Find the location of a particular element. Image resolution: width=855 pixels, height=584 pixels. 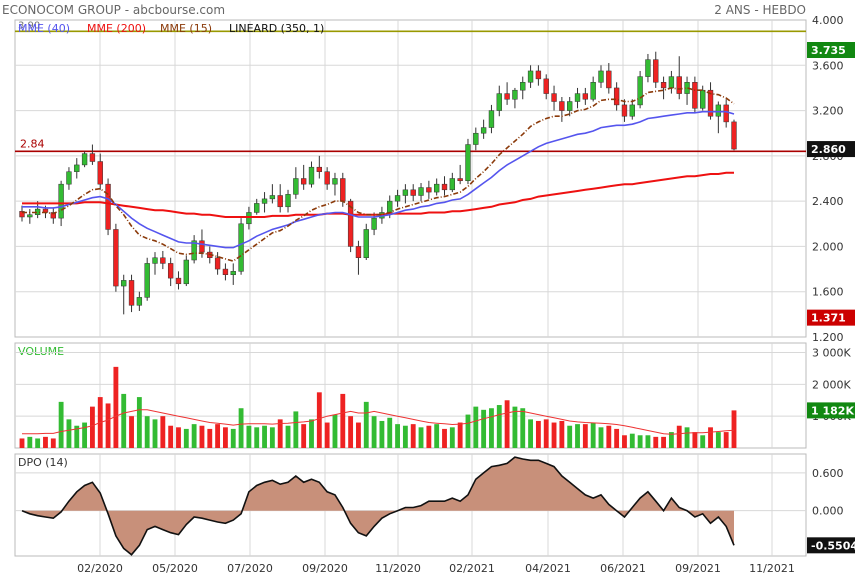

price-badge: 1.371 is located at coordinates (828, 318).